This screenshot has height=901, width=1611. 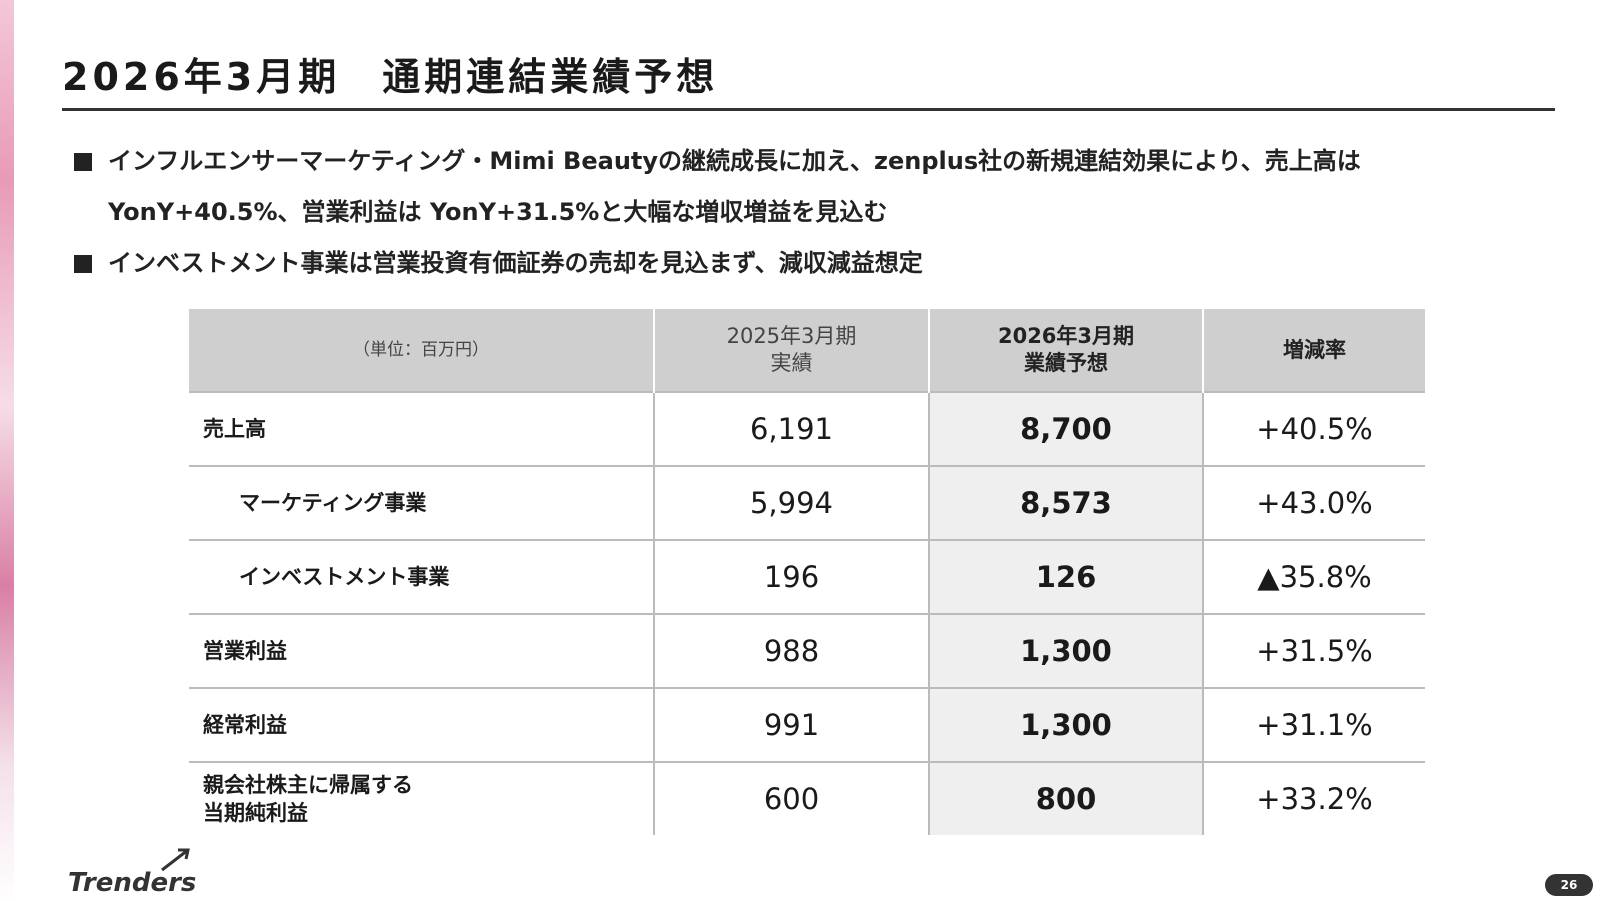 What do you see at coordinates (234, 429) in the screenshot?
I see `cell-line: 売上高` at bounding box center [234, 429].